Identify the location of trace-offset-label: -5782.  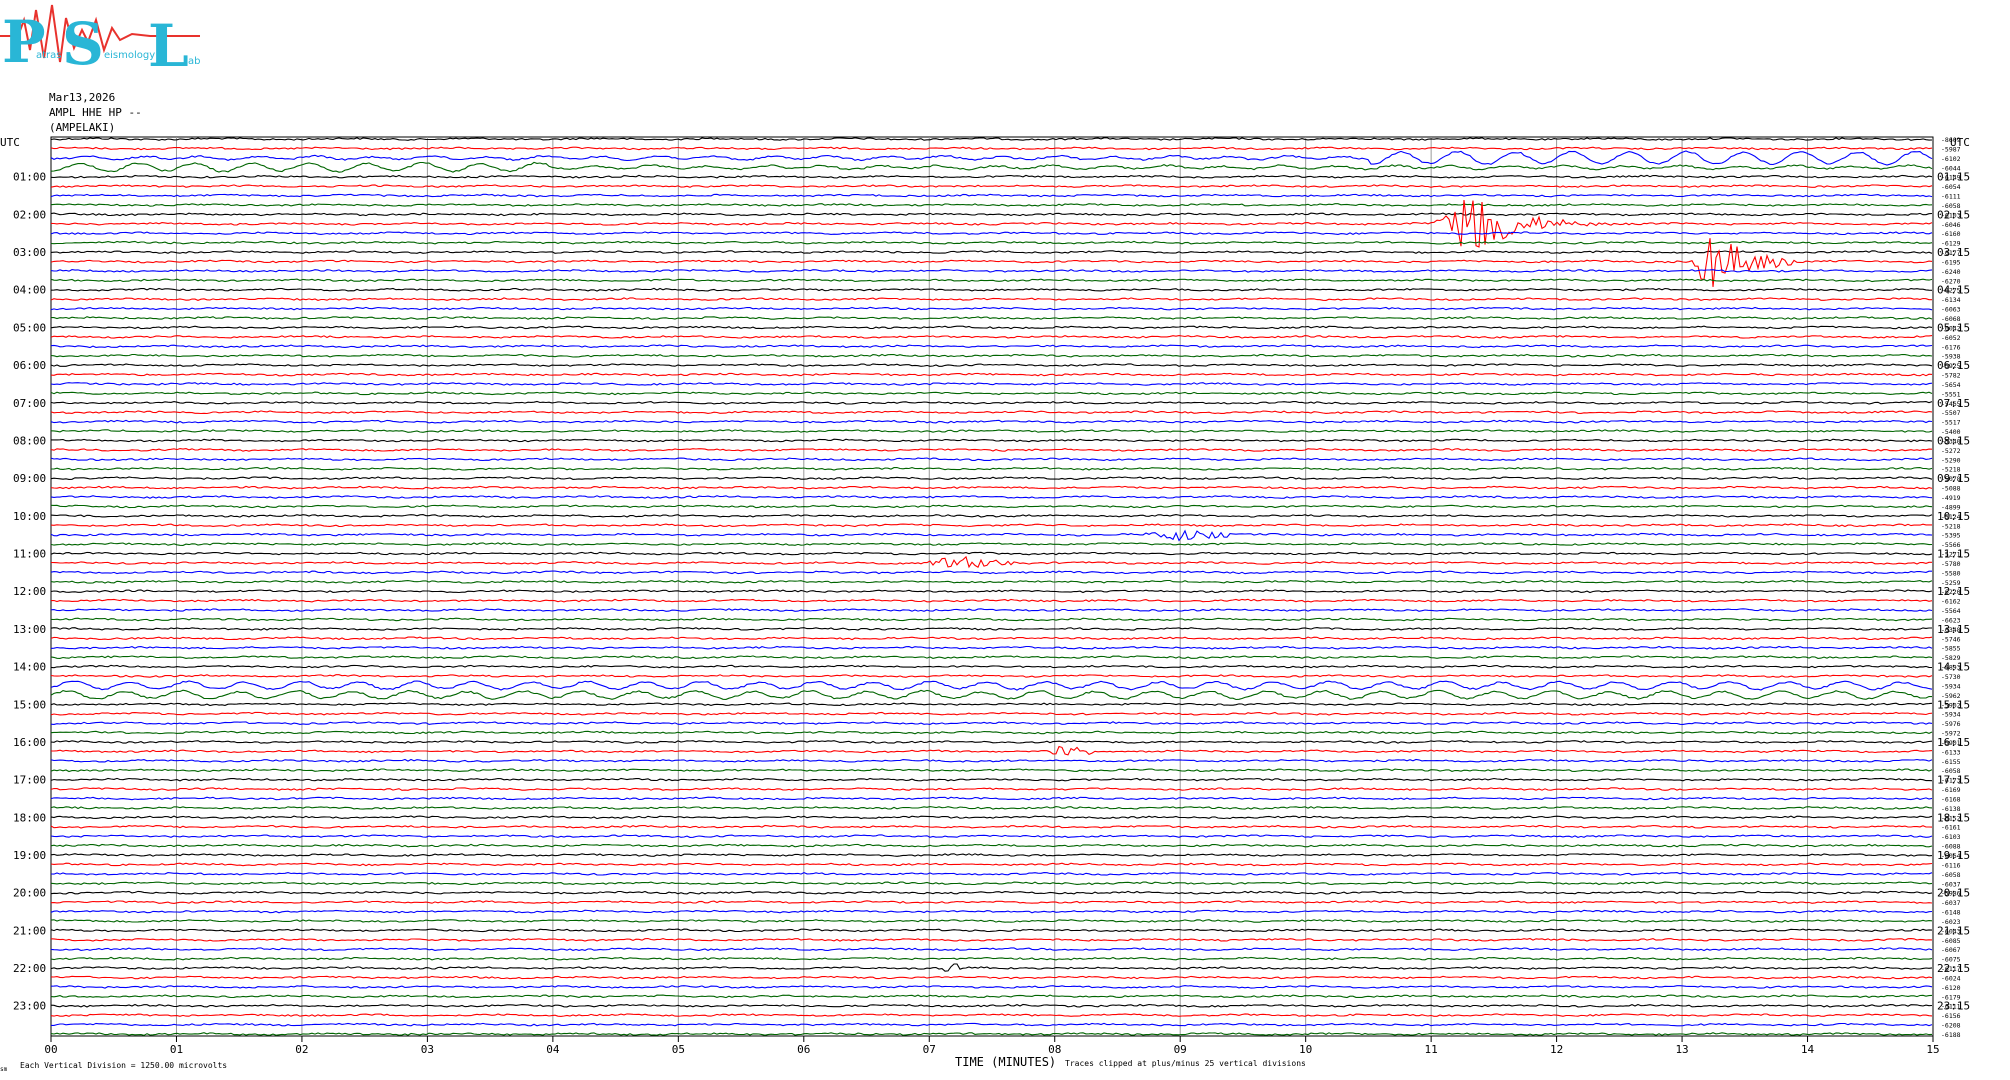
(1951, 376).